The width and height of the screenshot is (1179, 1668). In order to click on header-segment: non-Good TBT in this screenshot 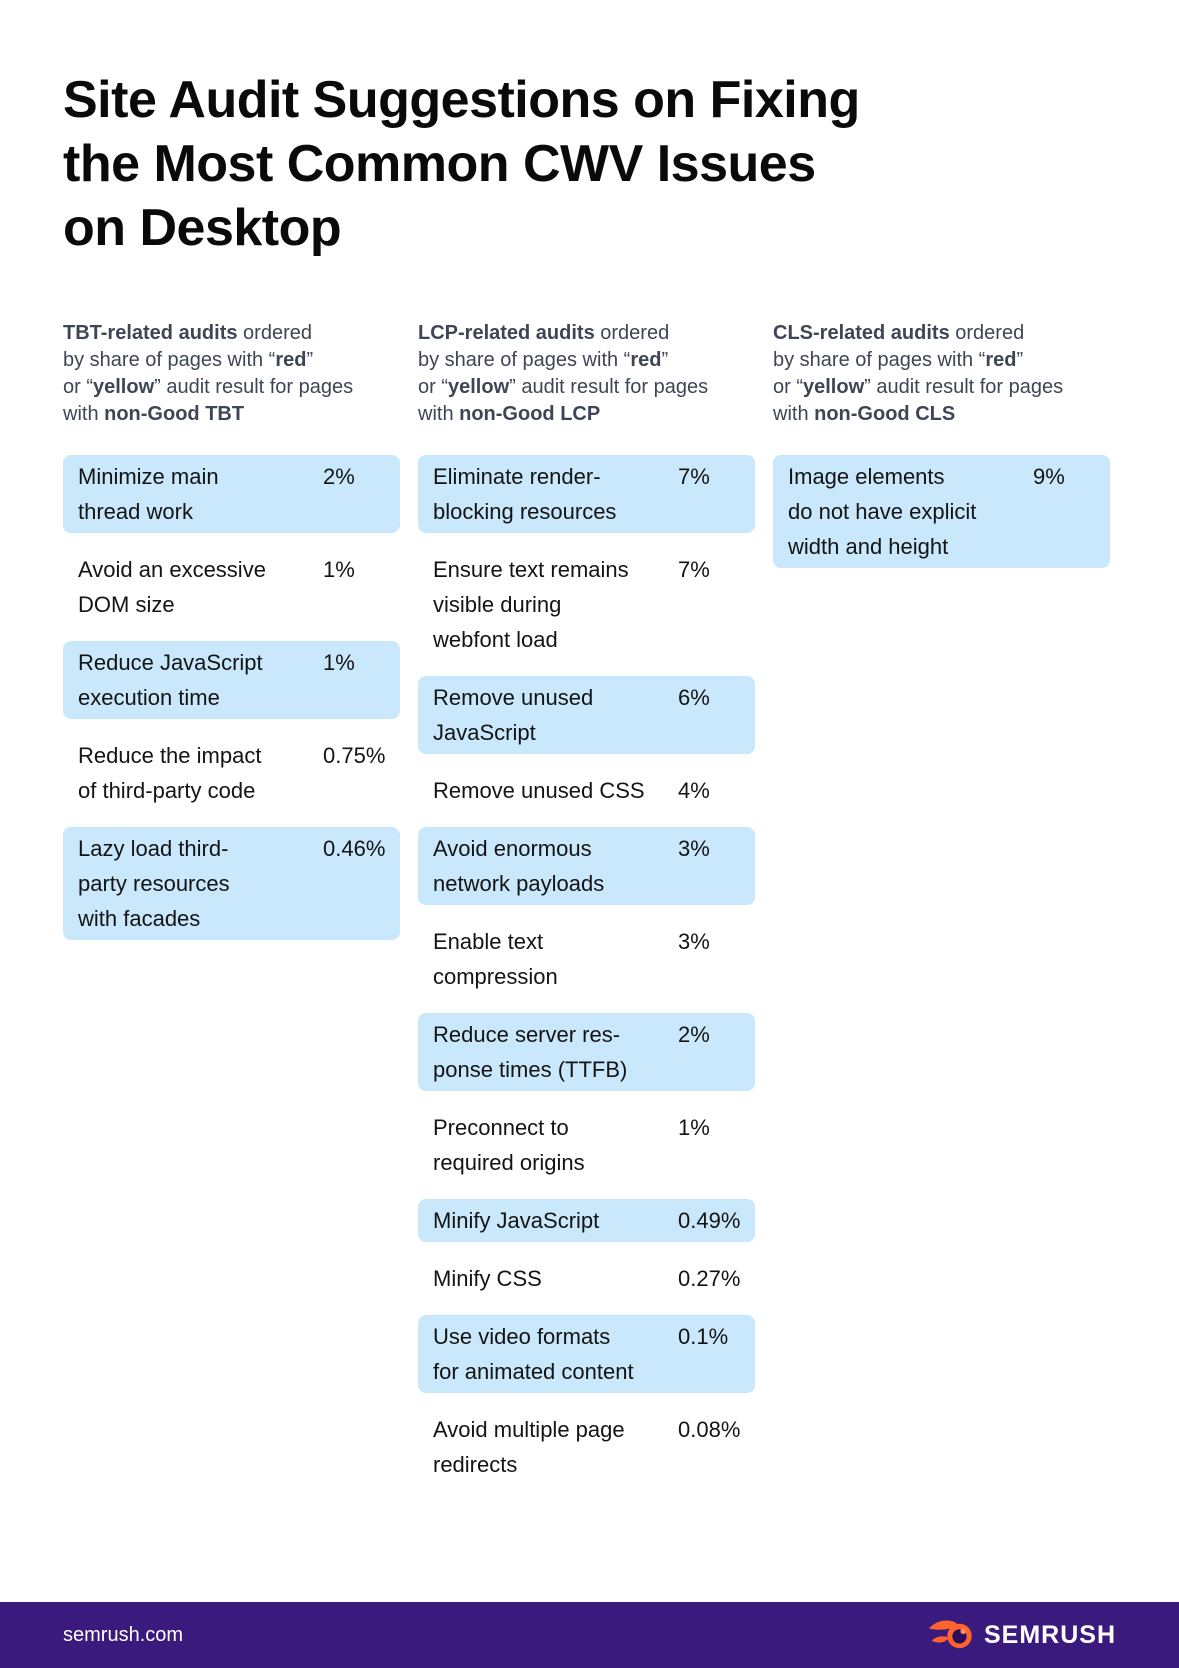, I will do `click(174, 414)`.